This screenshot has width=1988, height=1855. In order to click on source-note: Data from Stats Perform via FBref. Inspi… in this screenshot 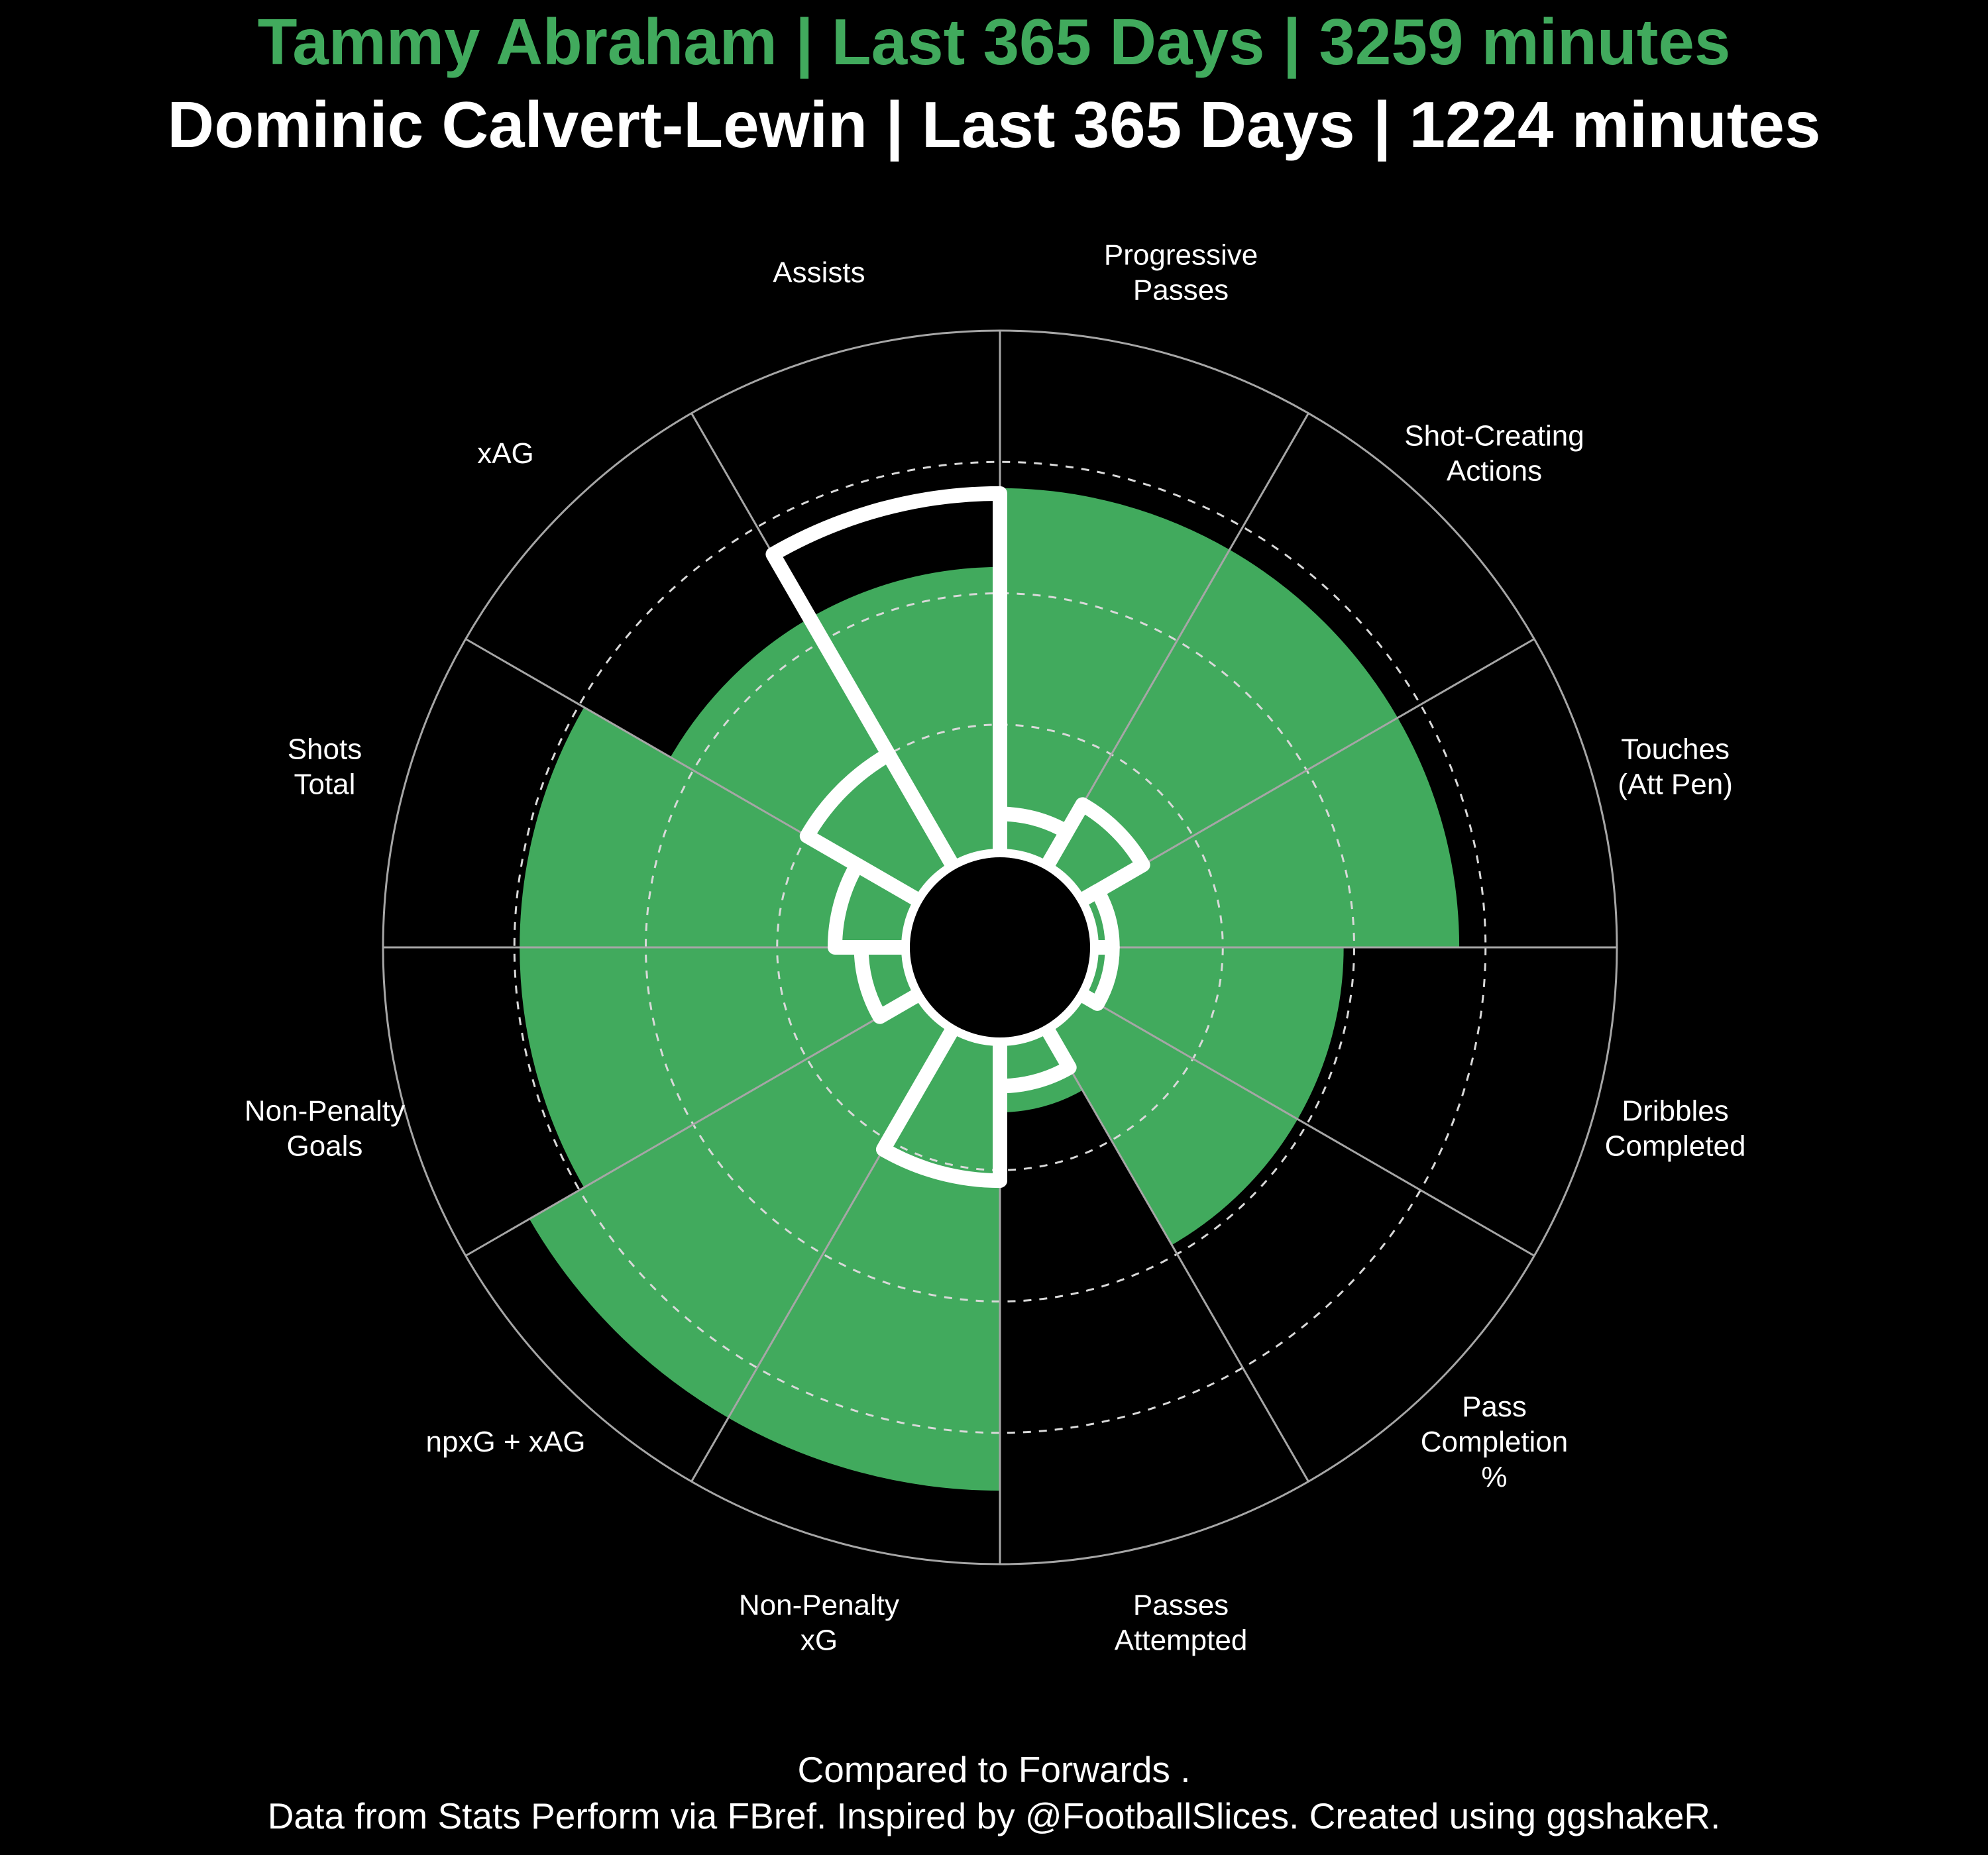, I will do `click(994, 1815)`.